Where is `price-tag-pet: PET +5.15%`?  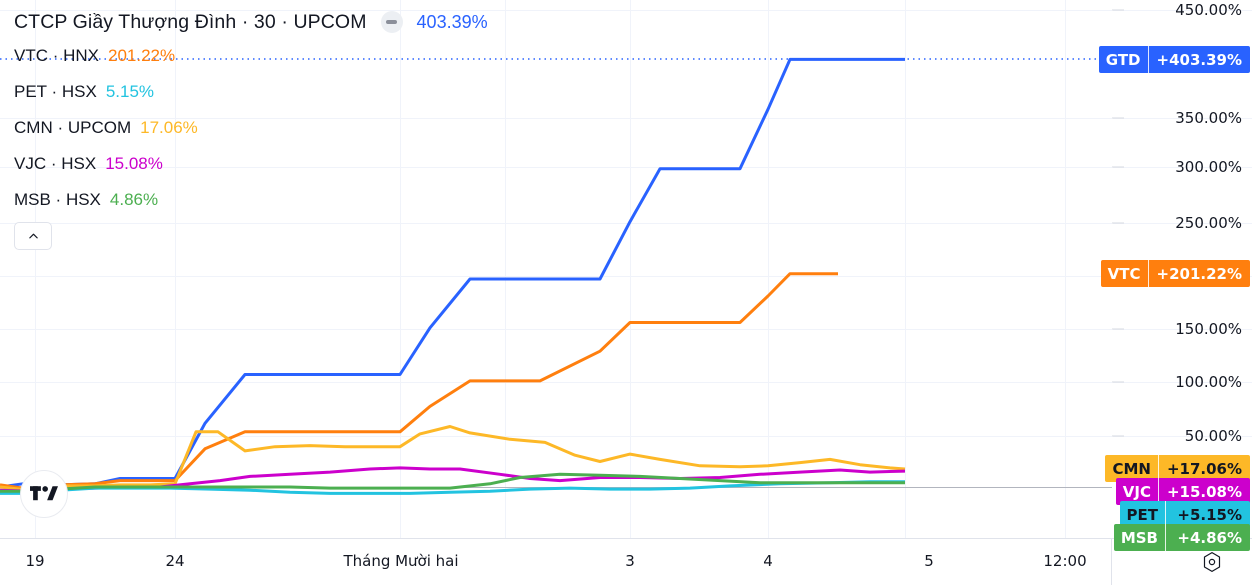
price-tag-pet: PET +5.15% is located at coordinates (1184, 514).